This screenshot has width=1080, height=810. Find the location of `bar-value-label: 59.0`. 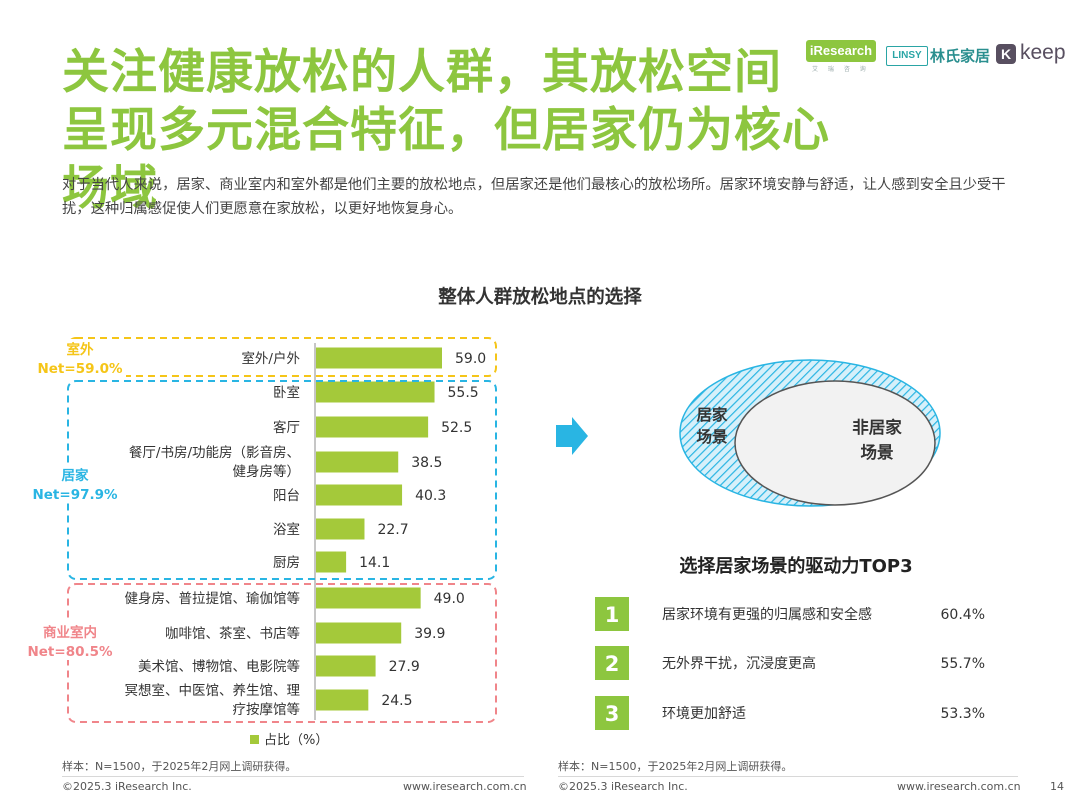

bar-value-label: 59.0 is located at coordinates (470, 359).